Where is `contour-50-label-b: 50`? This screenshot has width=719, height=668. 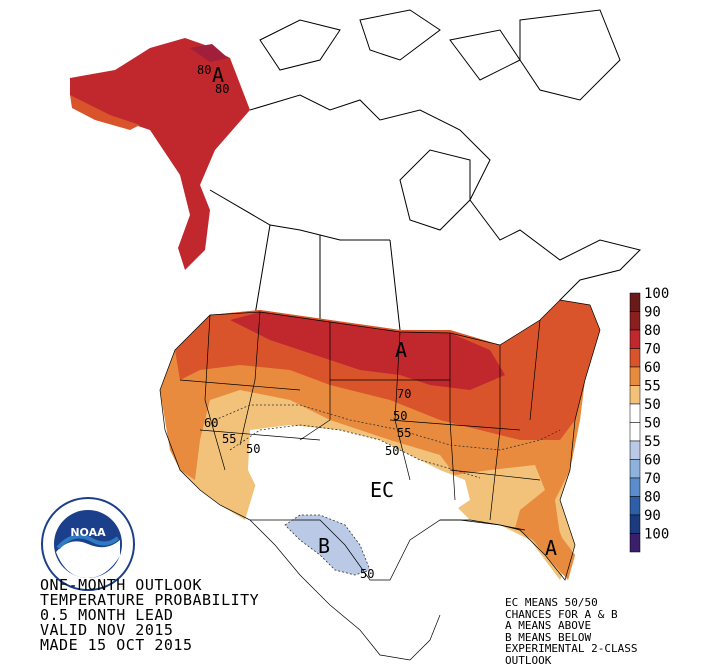
contour-50-label-b: 50 is located at coordinates (392, 451).